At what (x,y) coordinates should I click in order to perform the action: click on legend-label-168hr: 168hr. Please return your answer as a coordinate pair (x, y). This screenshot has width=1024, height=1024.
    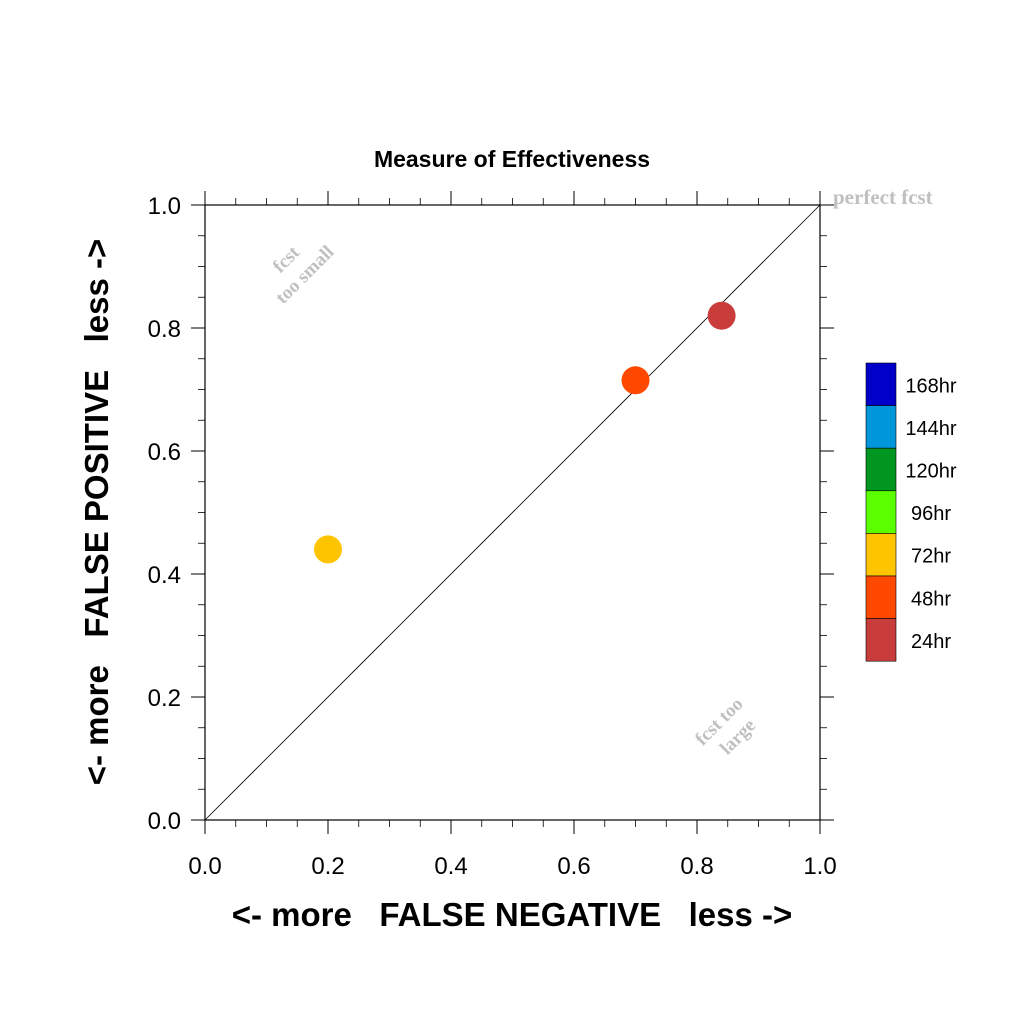
    Looking at the image, I should click on (930, 386).